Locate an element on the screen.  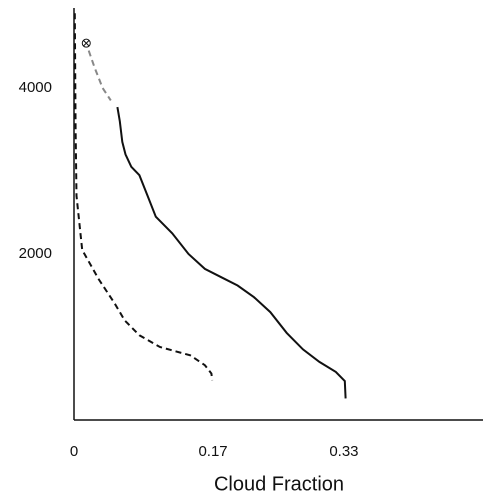
x-tick-label: 0 is located at coordinates (74, 451).